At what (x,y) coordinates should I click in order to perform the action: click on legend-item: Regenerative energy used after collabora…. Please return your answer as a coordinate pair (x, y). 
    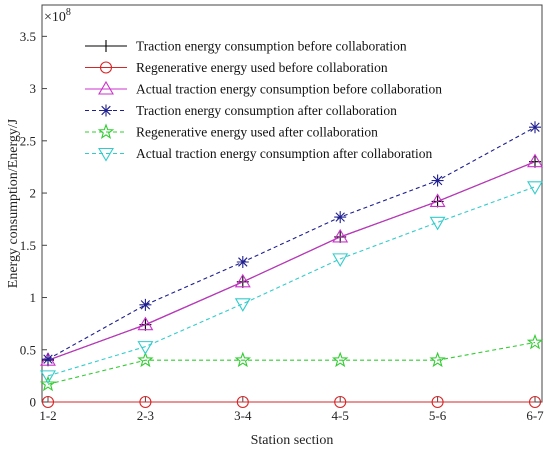
    Looking at the image, I should click on (231, 131).